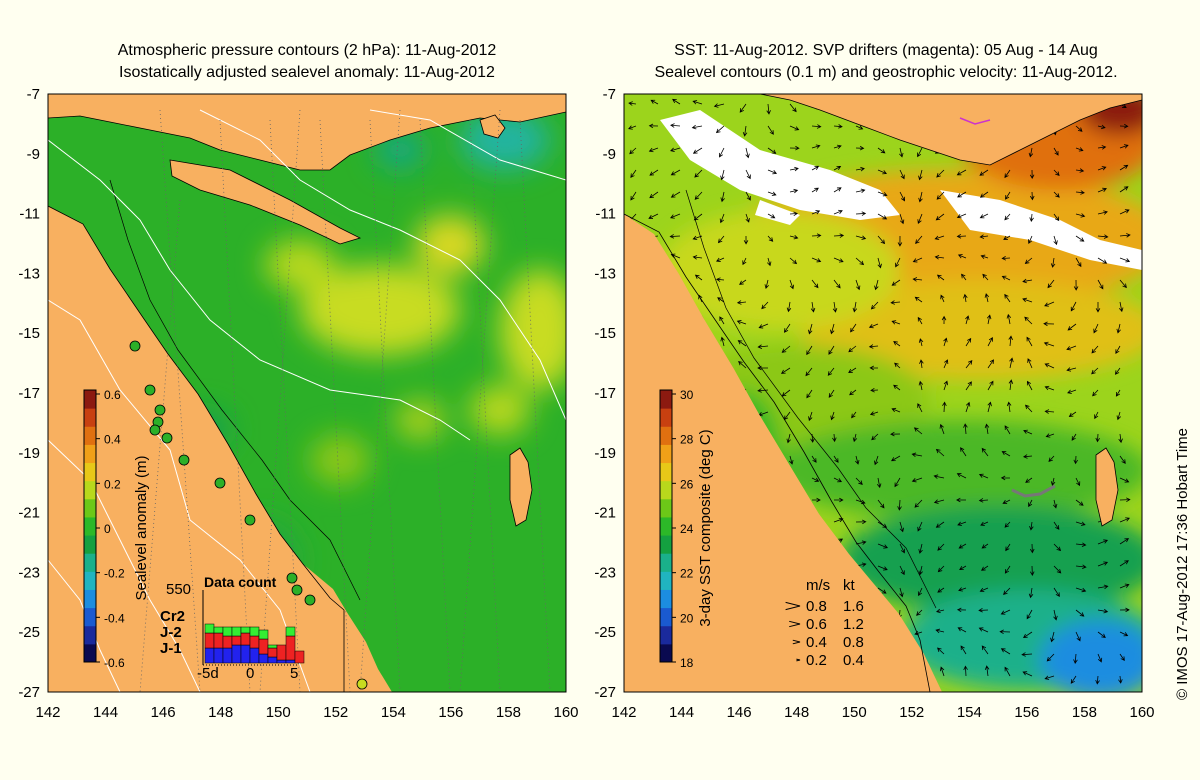 This screenshot has width=1200, height=780. What do you see at coordinates (605, 632) in the screenshot?
I see `right-lat-tick-label: -25` at bounding box center [605, 632].